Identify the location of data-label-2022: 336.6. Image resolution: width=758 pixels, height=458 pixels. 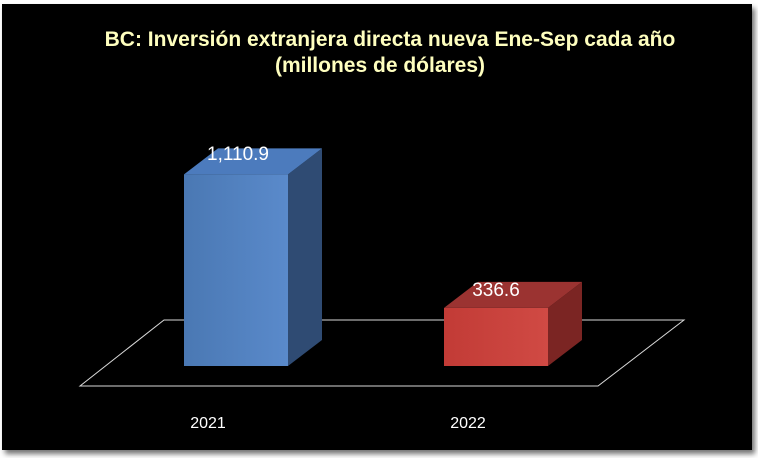
(496, 290).